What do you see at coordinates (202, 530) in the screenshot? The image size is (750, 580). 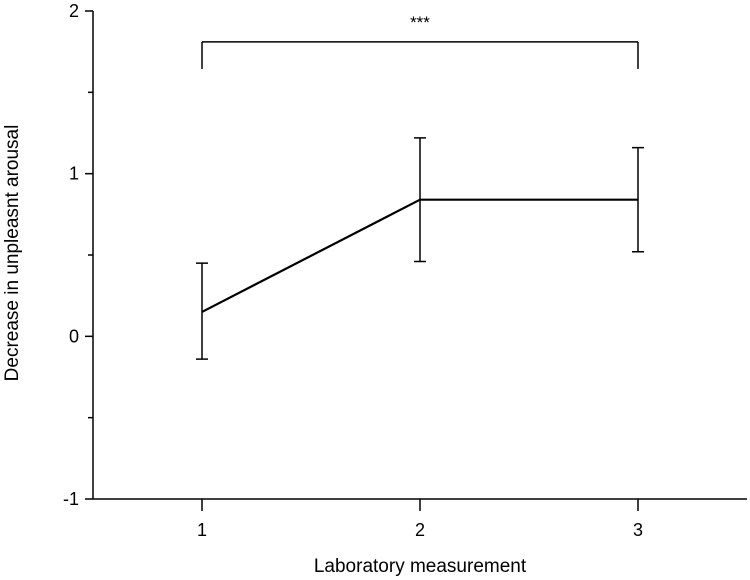 I see `x-tick-label: 1` at bounding box center [202, 530].